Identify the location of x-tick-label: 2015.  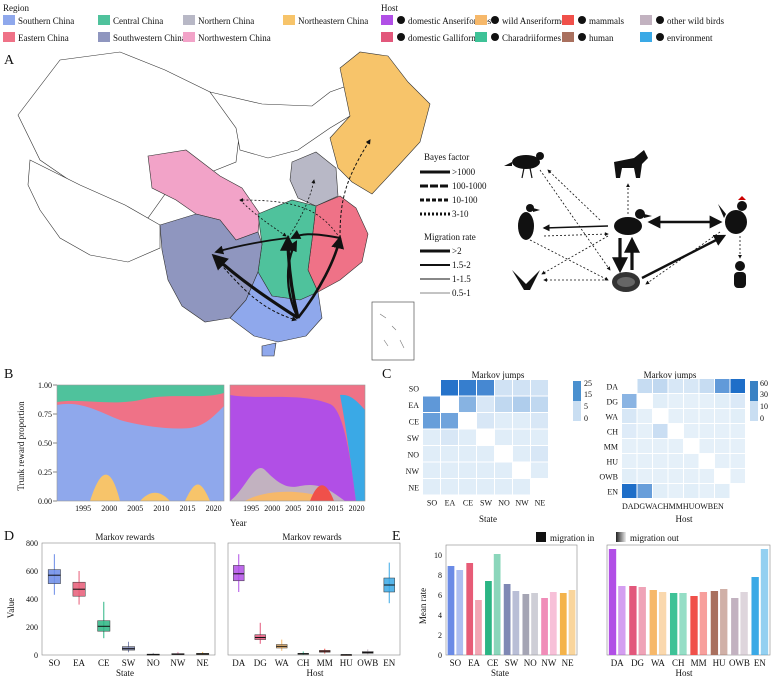
(187, 508).